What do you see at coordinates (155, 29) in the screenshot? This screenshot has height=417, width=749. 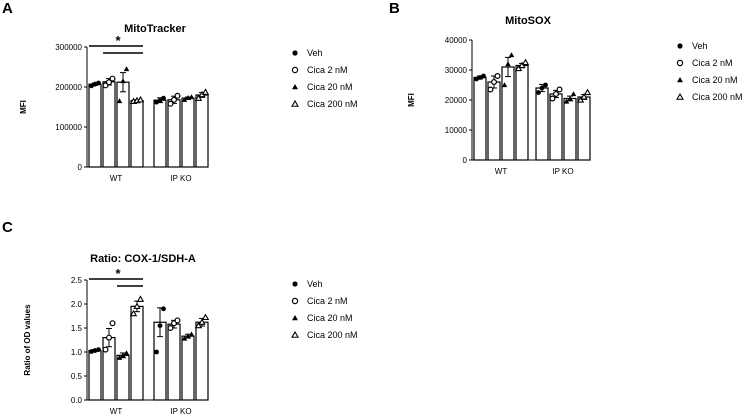 I see `mitotracker-title: MitoTracker` at bounding box center [155, 29].